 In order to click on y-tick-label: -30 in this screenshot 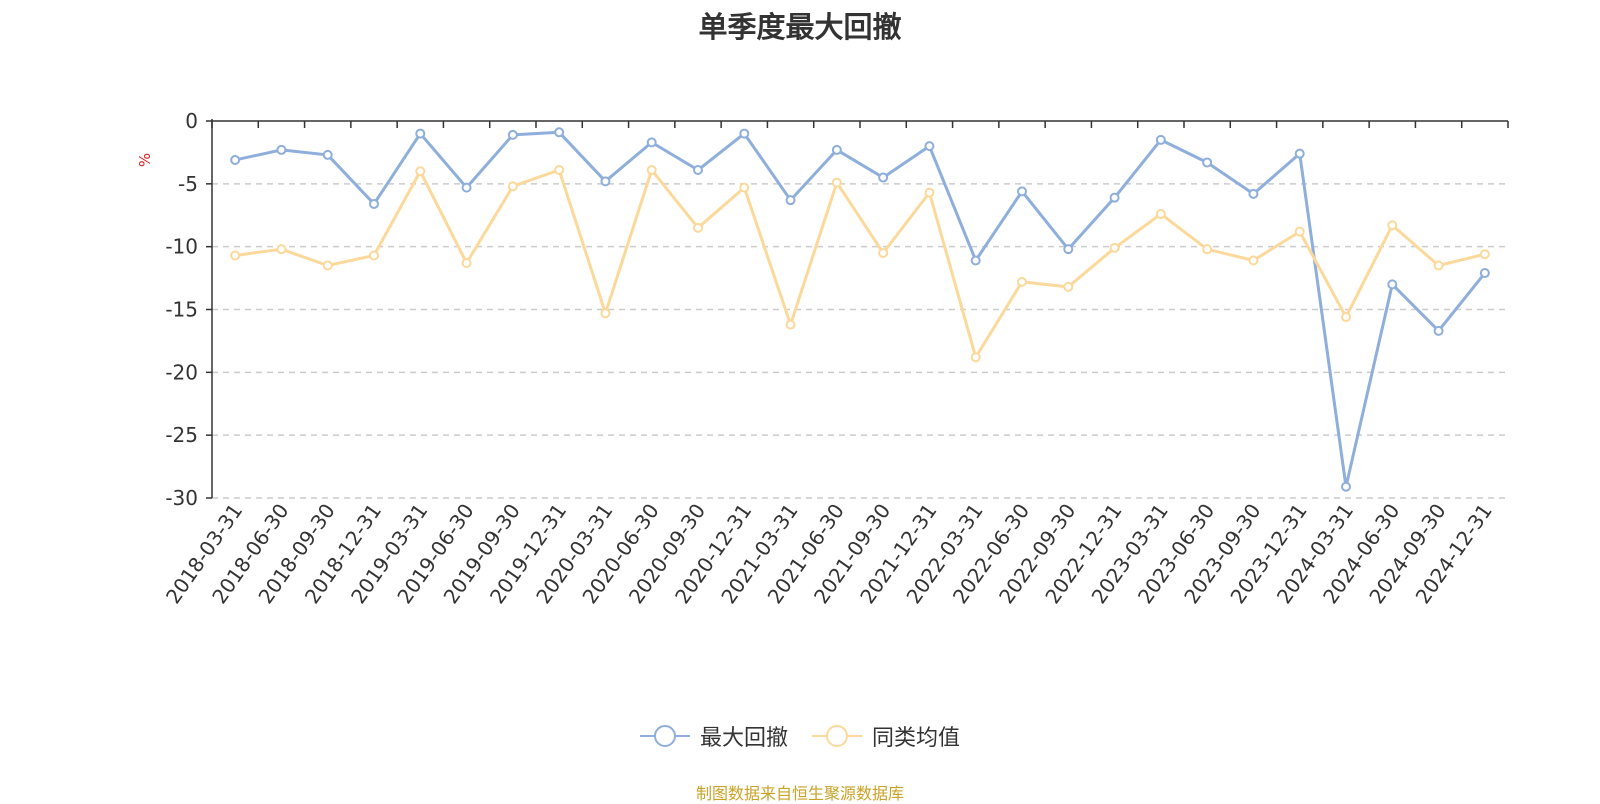, I will do `click(181, 498)`.